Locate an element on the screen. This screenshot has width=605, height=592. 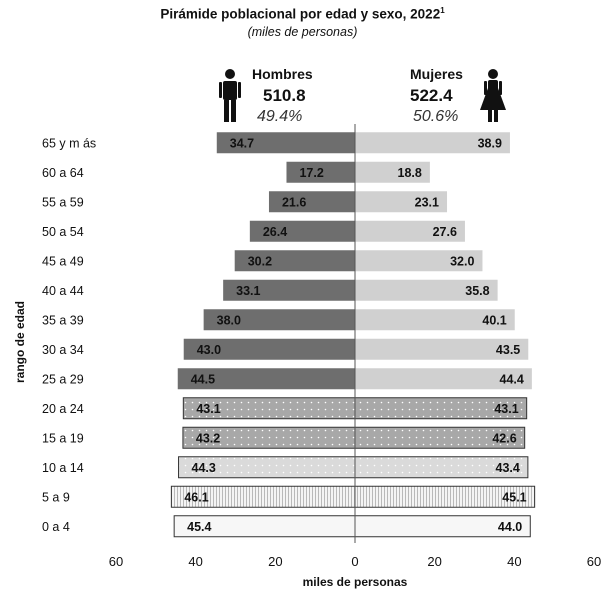
men-total: 510.8 is located at coordinates (284, 95).